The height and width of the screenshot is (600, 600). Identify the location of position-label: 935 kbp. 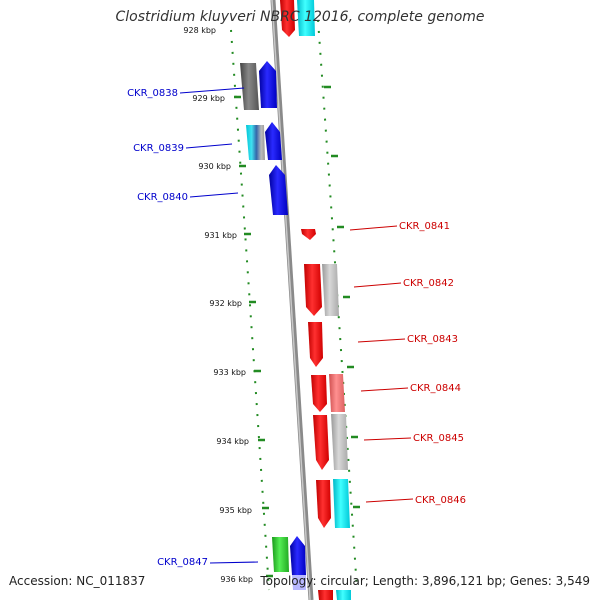
(235, 510).